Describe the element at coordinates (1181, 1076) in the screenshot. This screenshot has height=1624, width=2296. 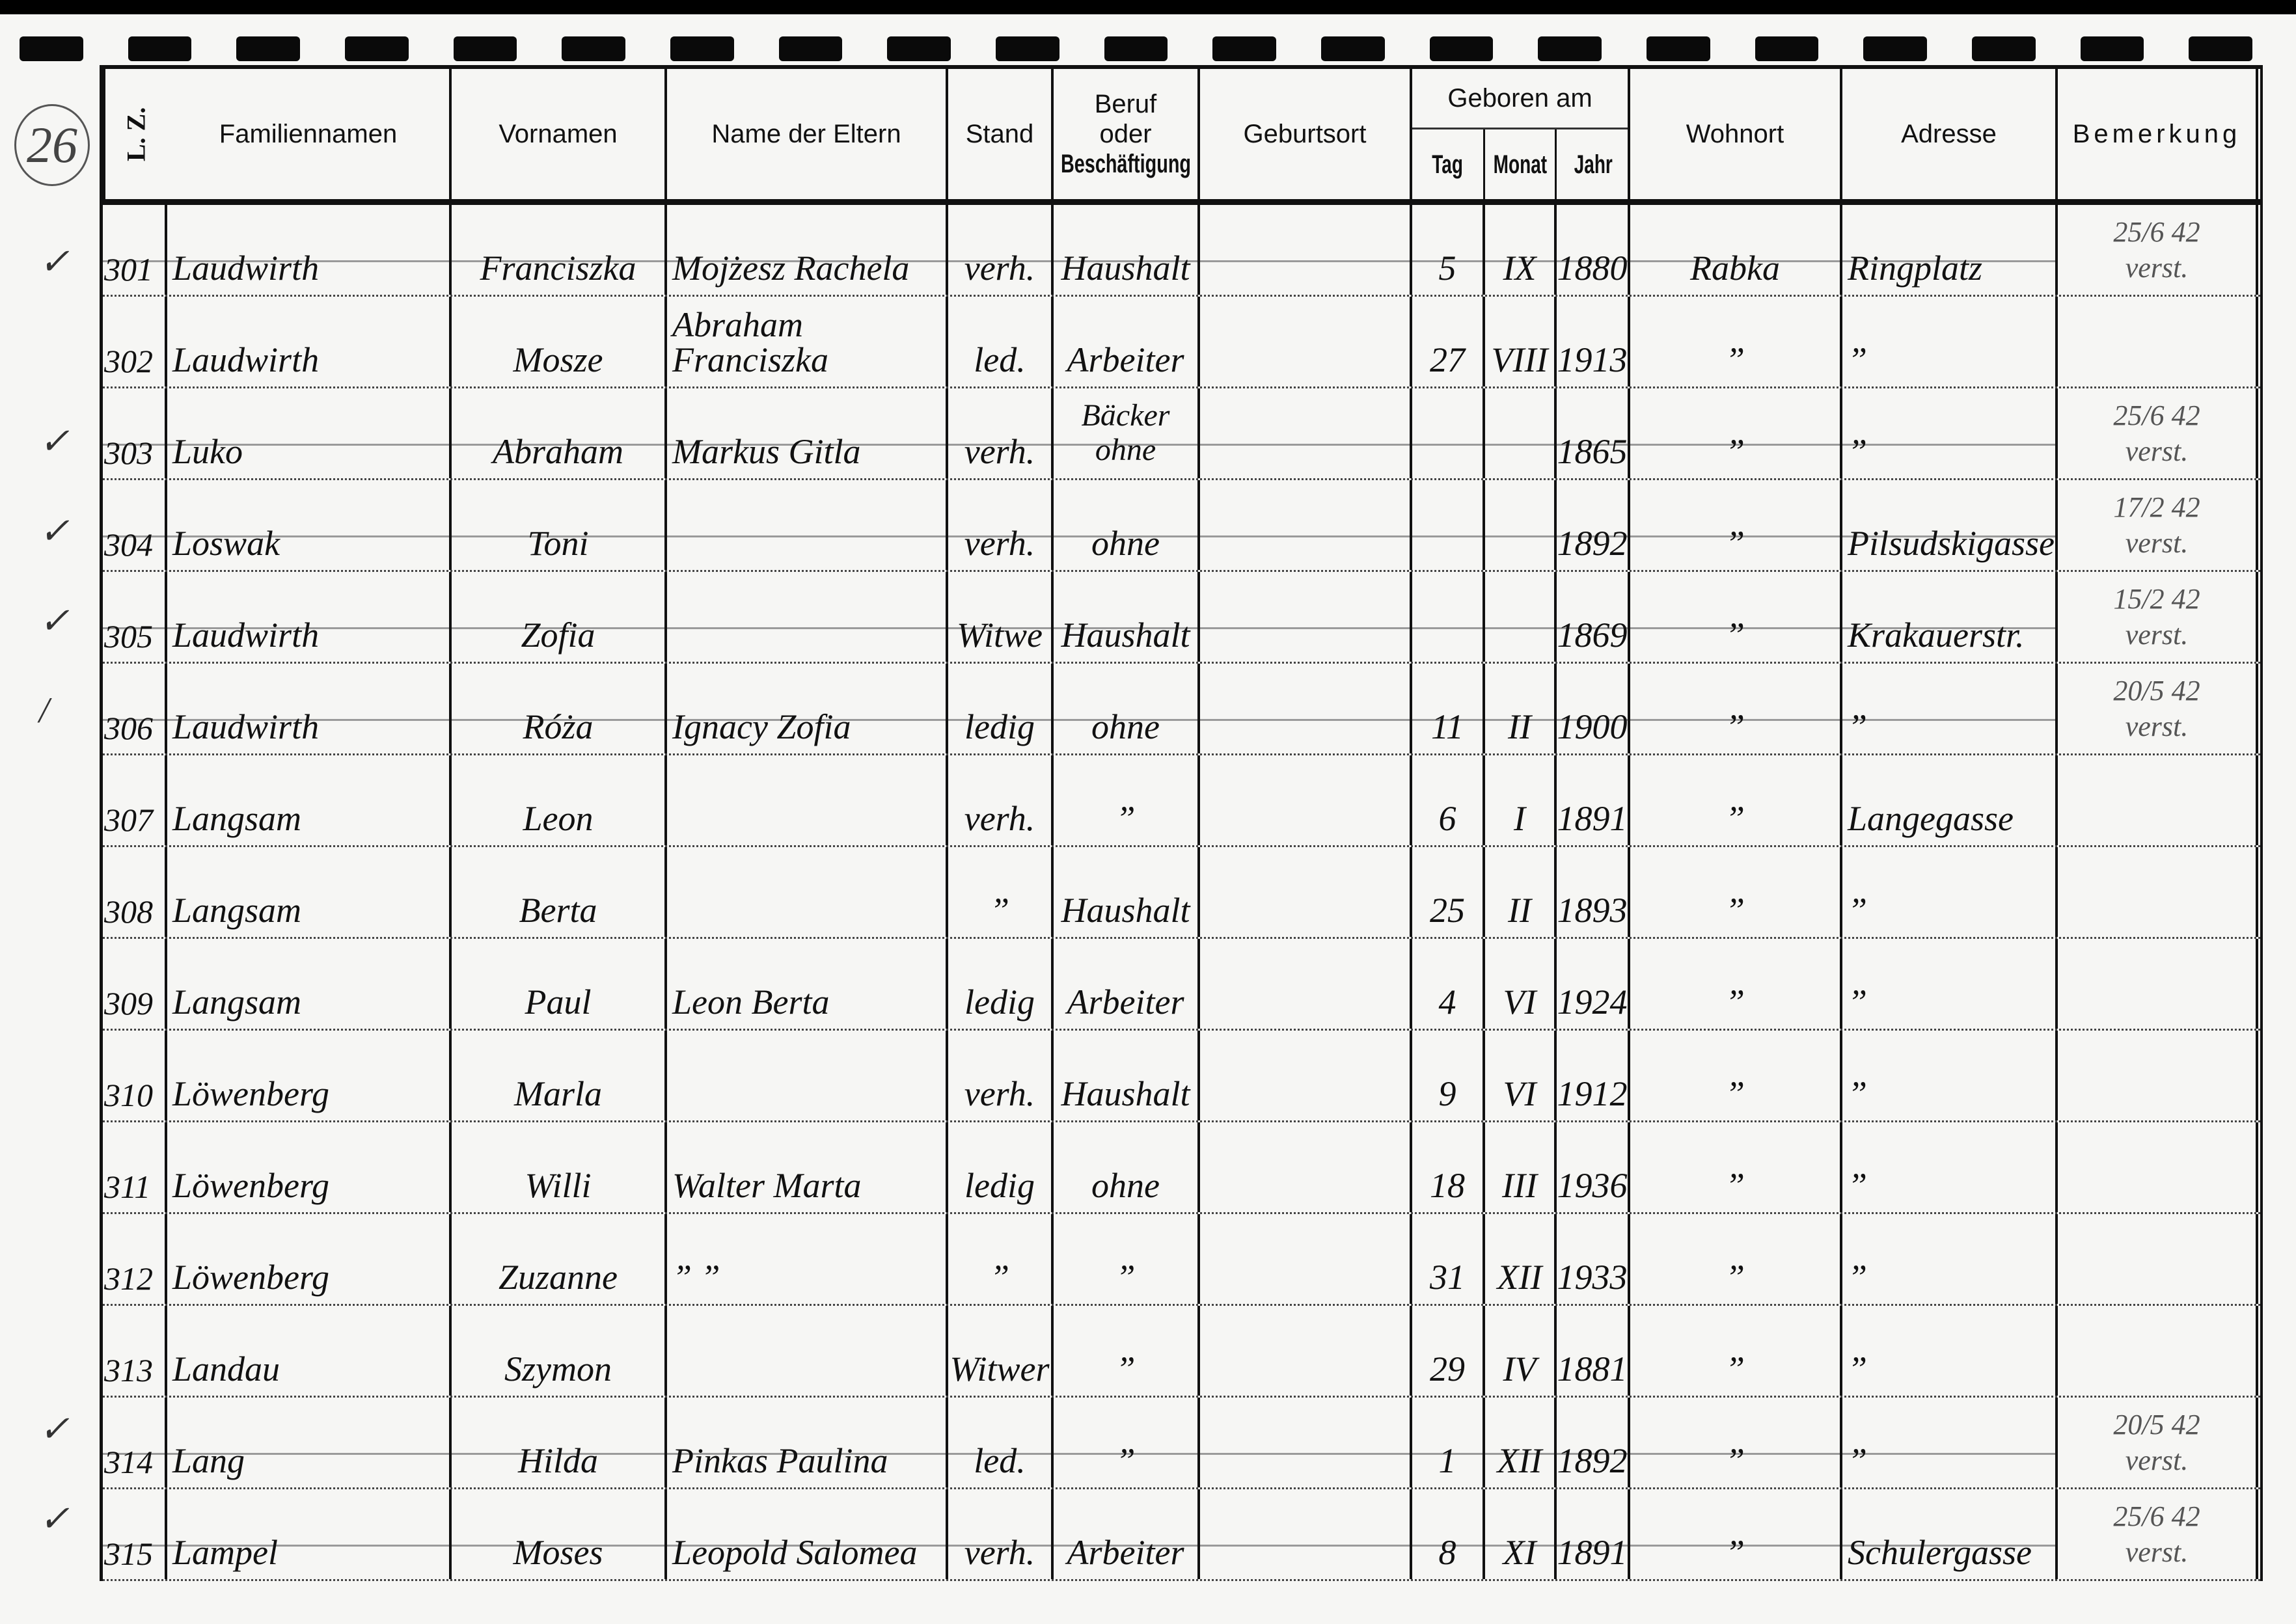
I see `table-row: 310 Löwenberg Marla verh. Haushalt 9 VI 1912””` at that location.